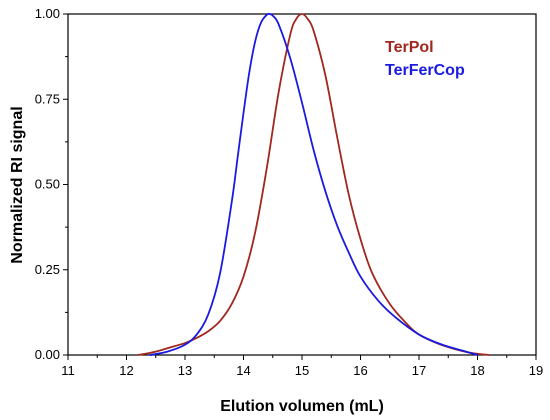 This screenshot has width=550, height=420. Describe the element at coordinates (302, 370) in the screenshot. I see `x-tick-label: 15` at that location.